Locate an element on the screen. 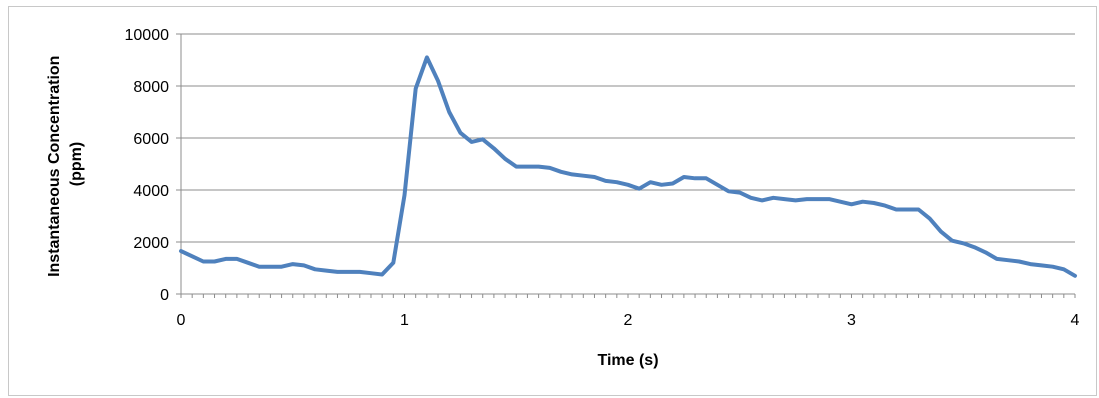 This screenshot has width=1099, height=398. x-minor-ticks is located at coordinates (628, 296).